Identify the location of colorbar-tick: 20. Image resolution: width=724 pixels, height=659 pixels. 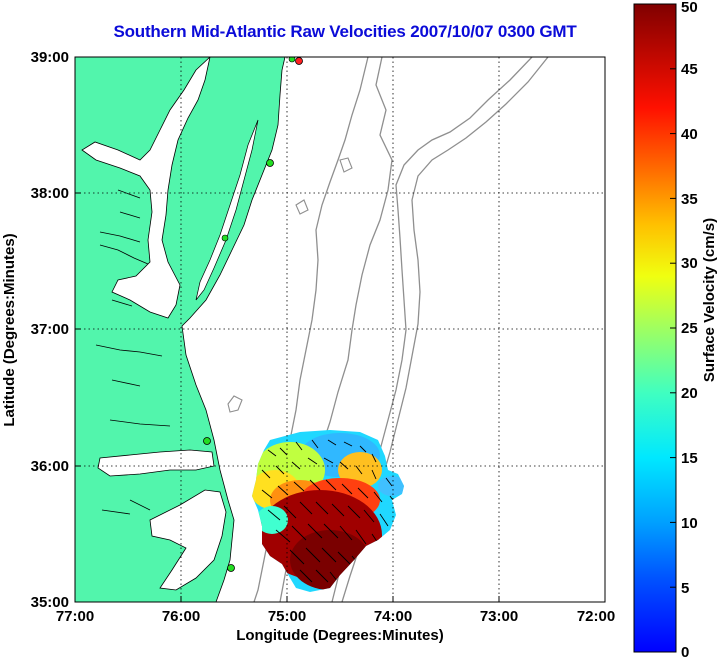
(689, 393).